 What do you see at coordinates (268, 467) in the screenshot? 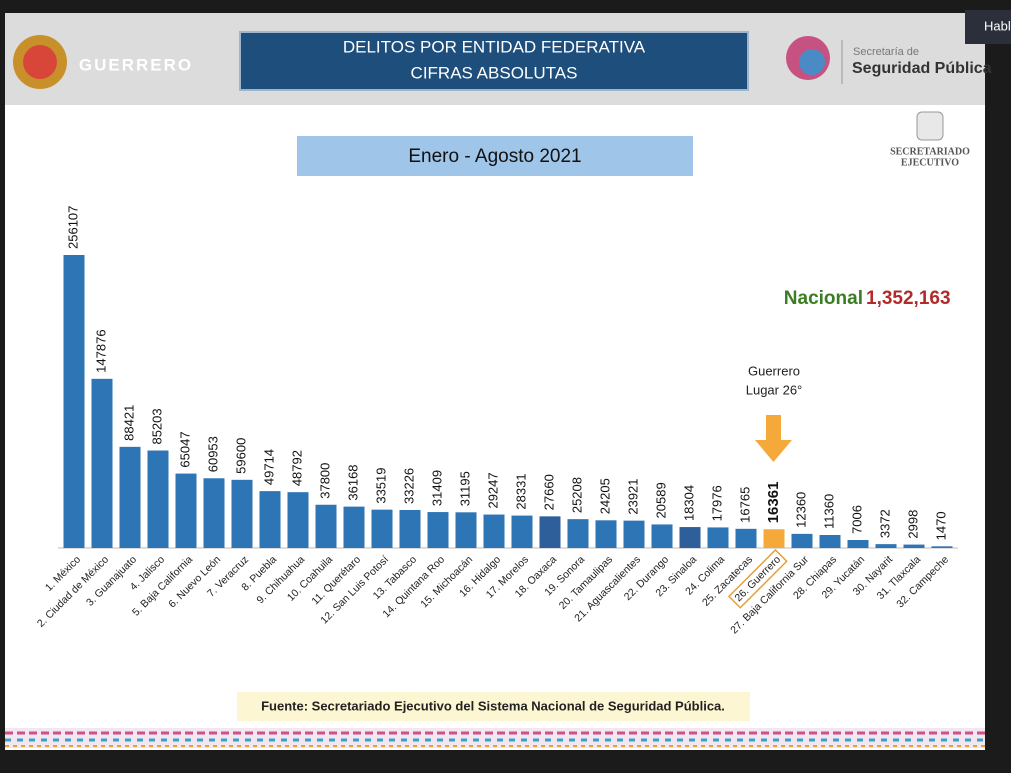
I see `value-label: 49714` at bounding box center [268, 467].